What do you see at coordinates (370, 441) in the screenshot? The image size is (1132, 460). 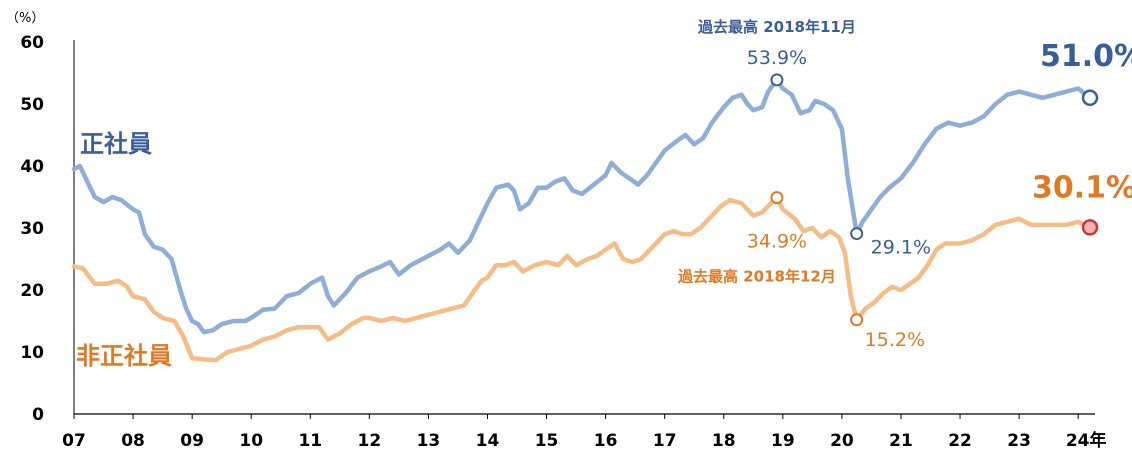 I see `x-tick-label: 12` at bounding box center [370, 441].